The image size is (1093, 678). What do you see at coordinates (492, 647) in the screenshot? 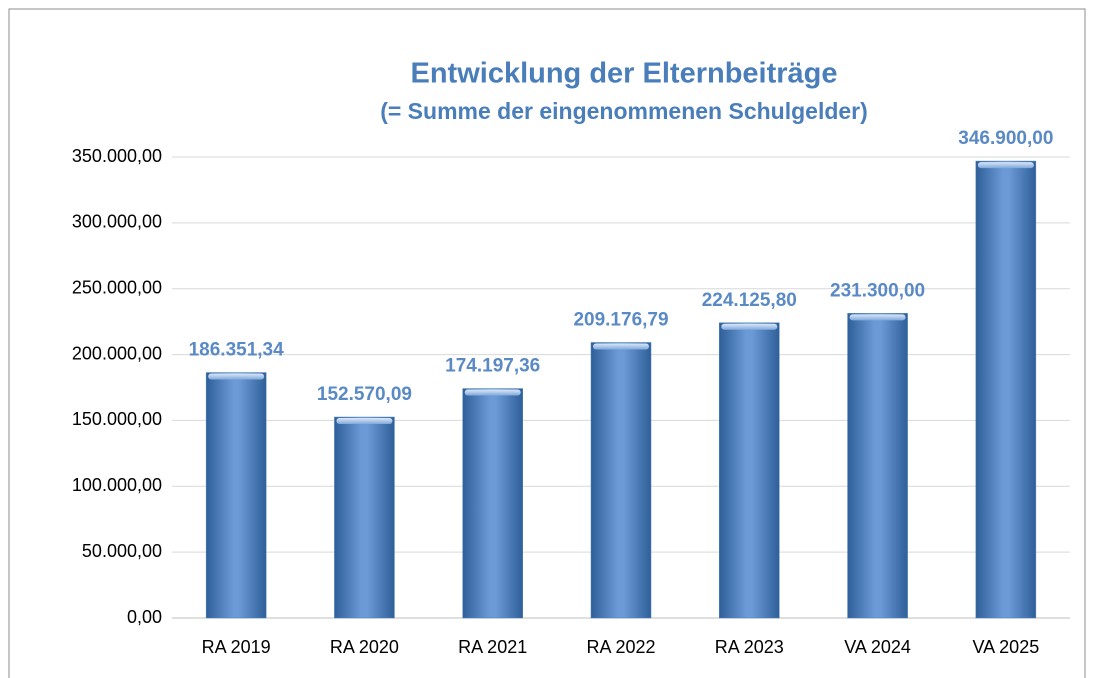
I see `x-tick-label: RA 2021` at bounding box center [492, 647].